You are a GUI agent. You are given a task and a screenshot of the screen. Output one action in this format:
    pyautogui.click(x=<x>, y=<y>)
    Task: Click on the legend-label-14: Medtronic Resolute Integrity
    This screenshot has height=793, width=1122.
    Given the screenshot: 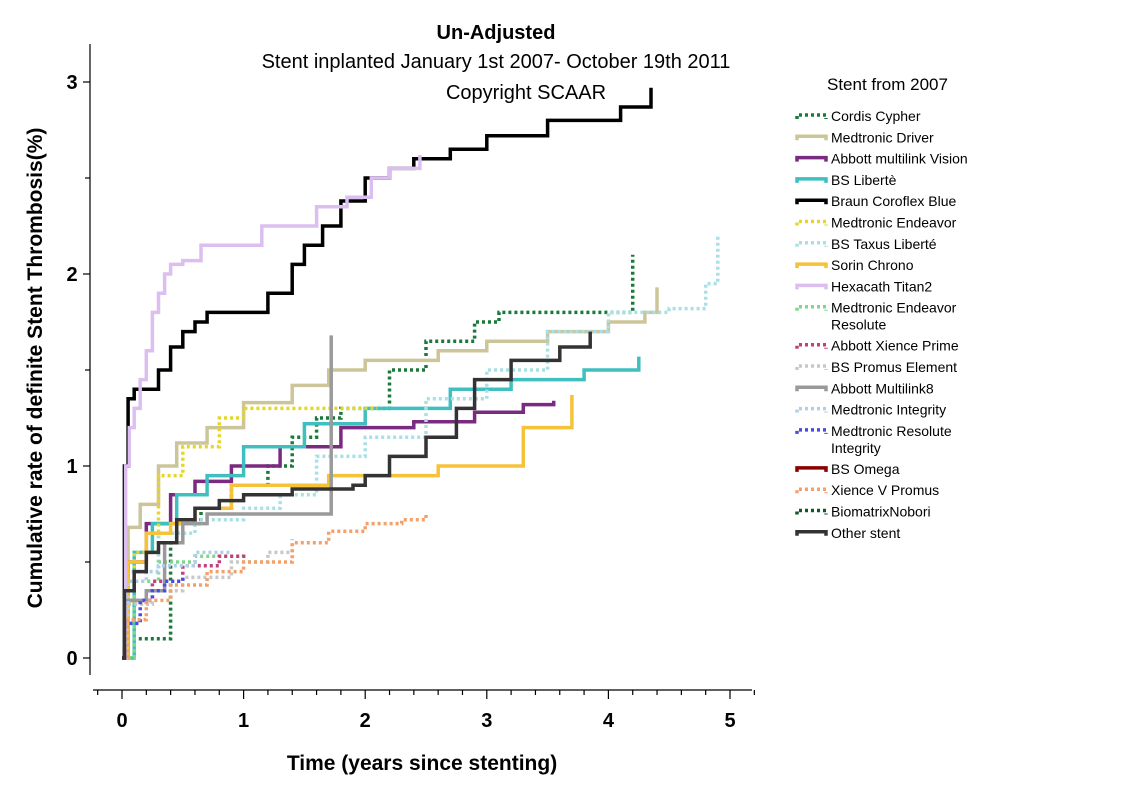 What is the action you would take?
    pyautogui.click(x=891, y=439)
    